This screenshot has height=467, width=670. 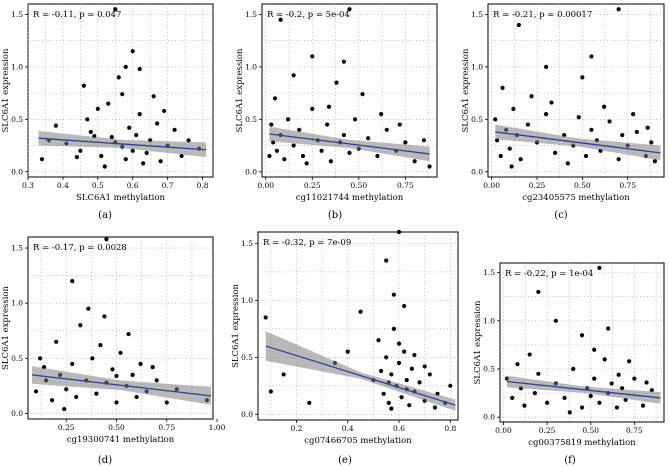 What do you see at coordinates (583, 389) in the screenshot?
I see `regression-line` at bounding box center [583, 389].